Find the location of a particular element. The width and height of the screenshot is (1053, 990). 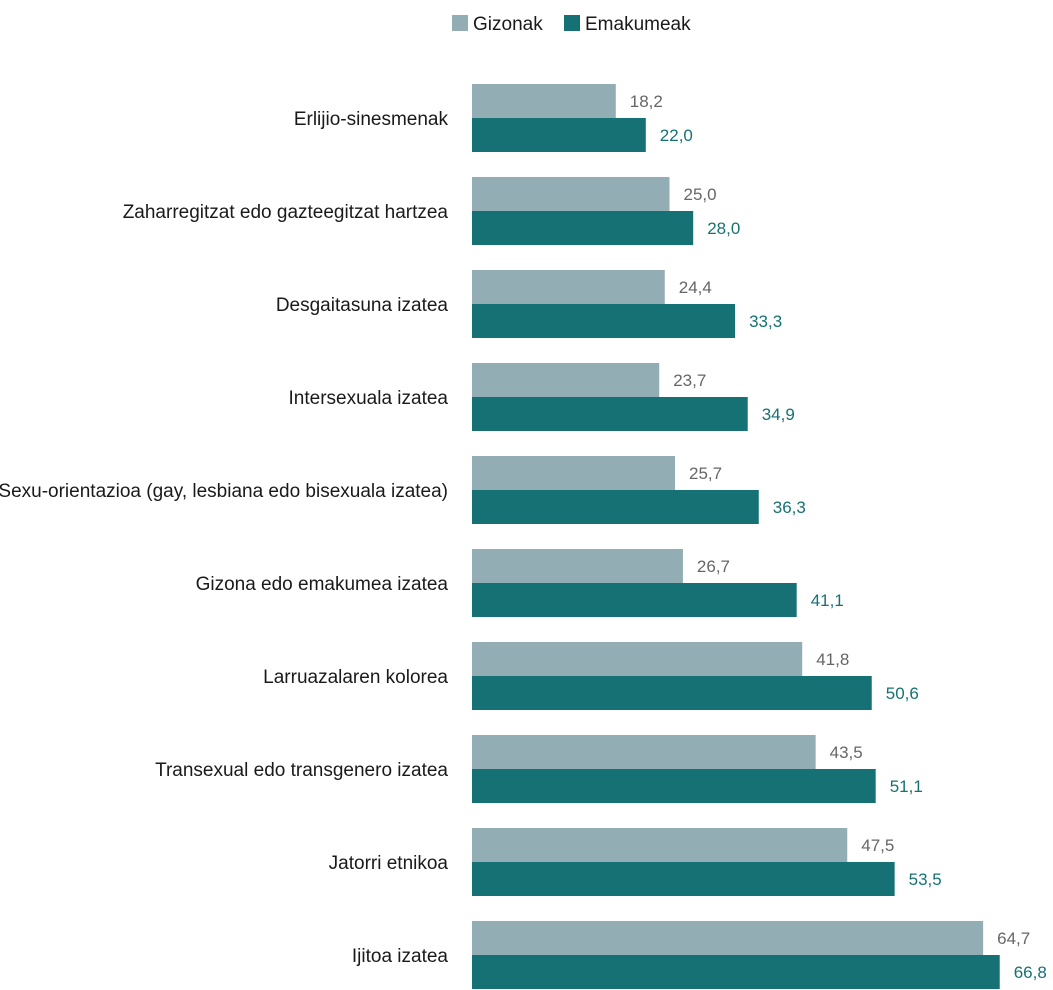

legend: Gizonak Emakumeak is located at coordinates (571, 24).